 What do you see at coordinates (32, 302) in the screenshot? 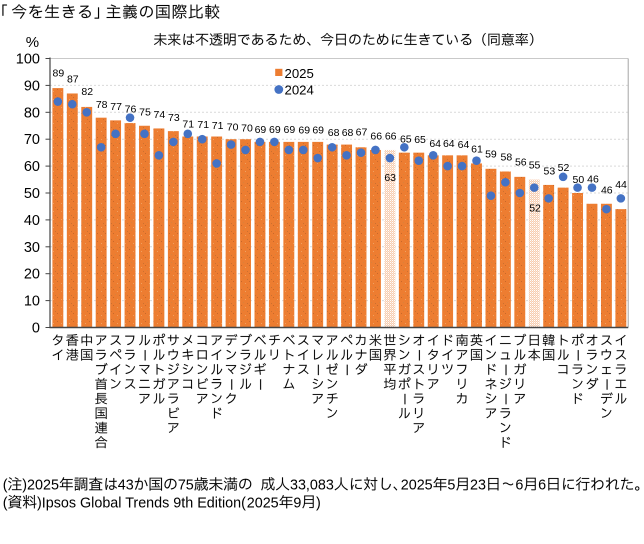
I see `svg-text: 10` at bounding box center [32, 302].